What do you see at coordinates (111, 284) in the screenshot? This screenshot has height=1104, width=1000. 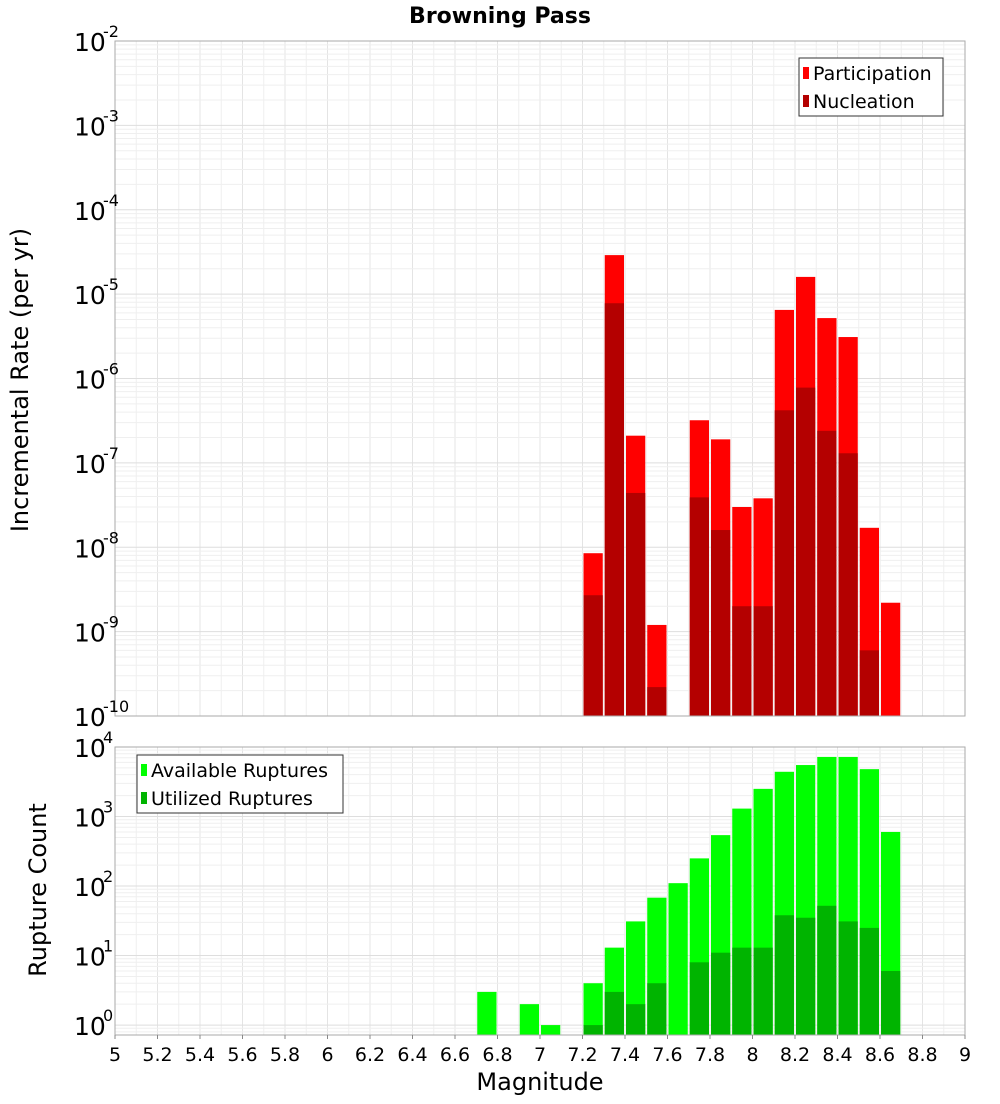 I see `top-y-tick-exponent: -5` at bounding box center [111, 284].